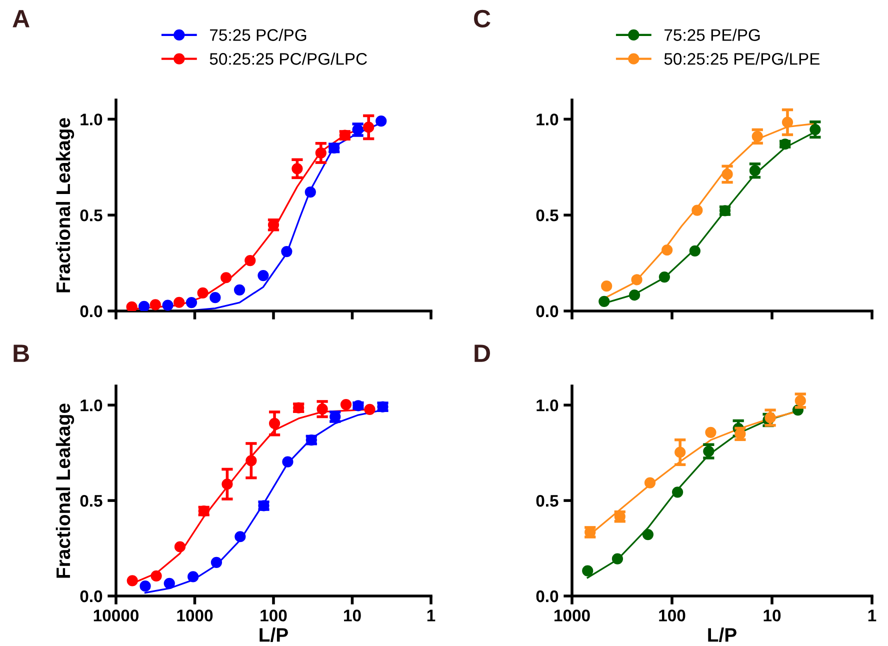 This screenshot has width=888, height=646. Describe the element at coordinates (742, 58) in the screenshot. I see `legend-label: 50:25:25 PE/PG/LPE` at that location.